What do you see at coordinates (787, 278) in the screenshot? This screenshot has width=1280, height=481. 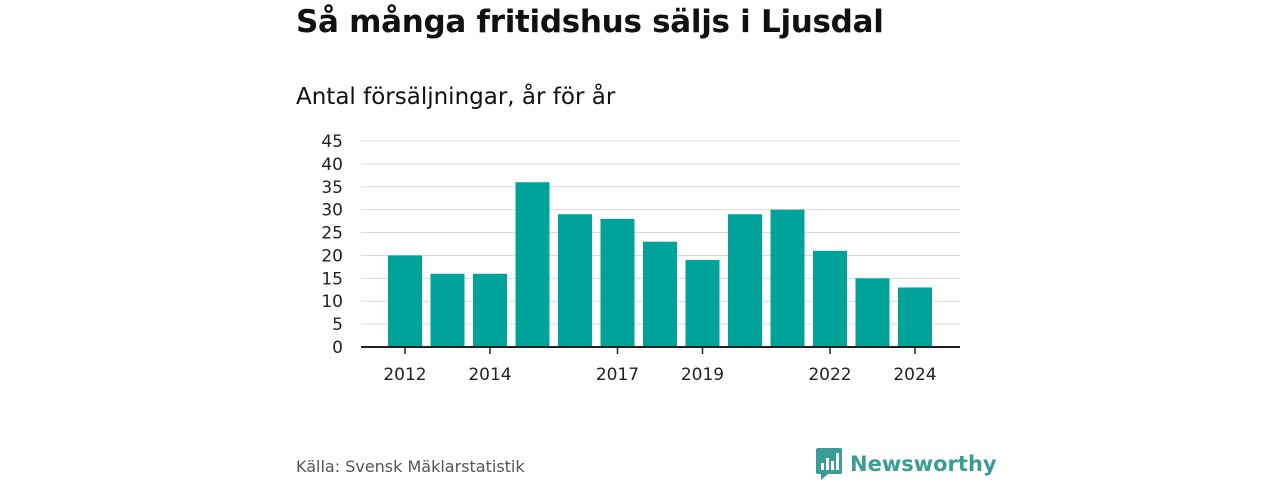 I see `bar-2021` at bounding box center [787, 278].